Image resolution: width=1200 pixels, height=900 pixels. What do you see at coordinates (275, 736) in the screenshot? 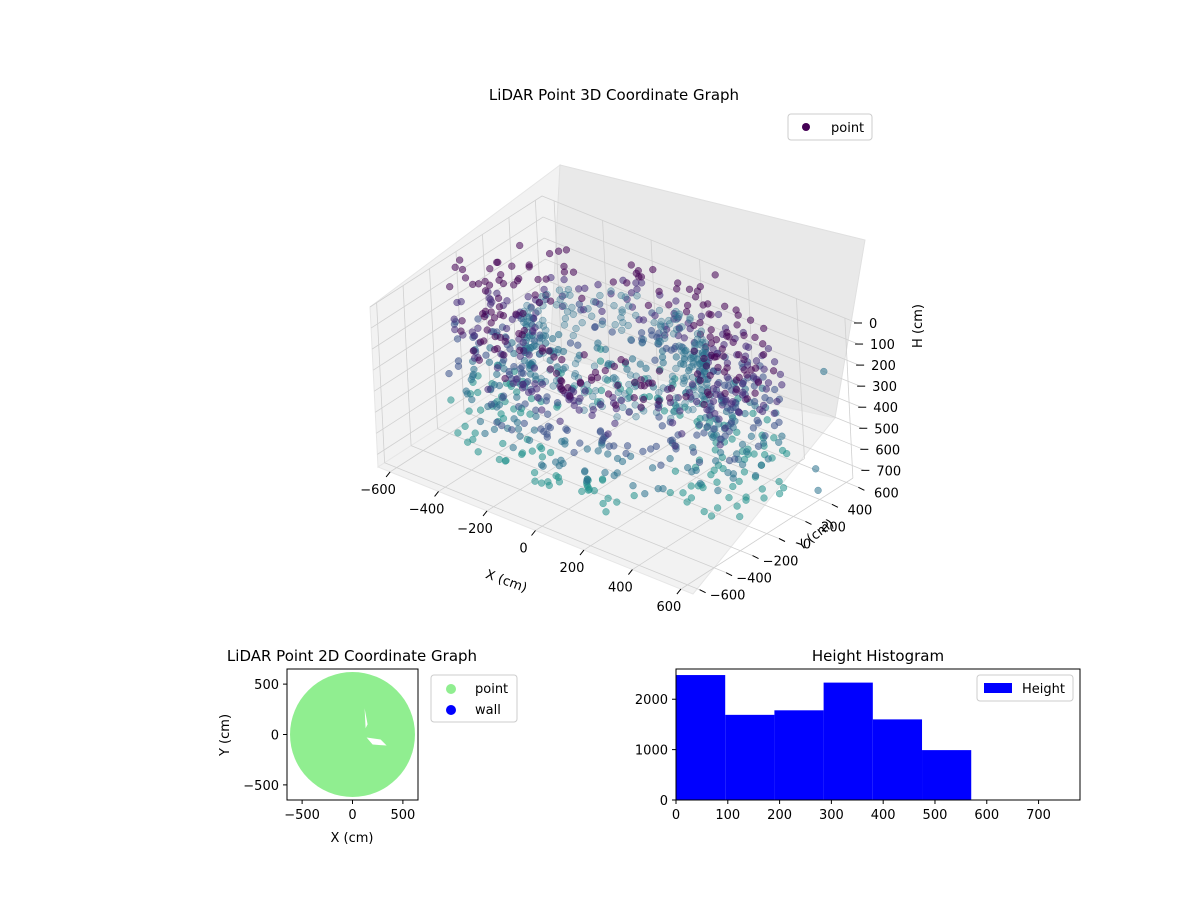
I see `y-tick-label-2d: 0` at bounding box center [275, 736].